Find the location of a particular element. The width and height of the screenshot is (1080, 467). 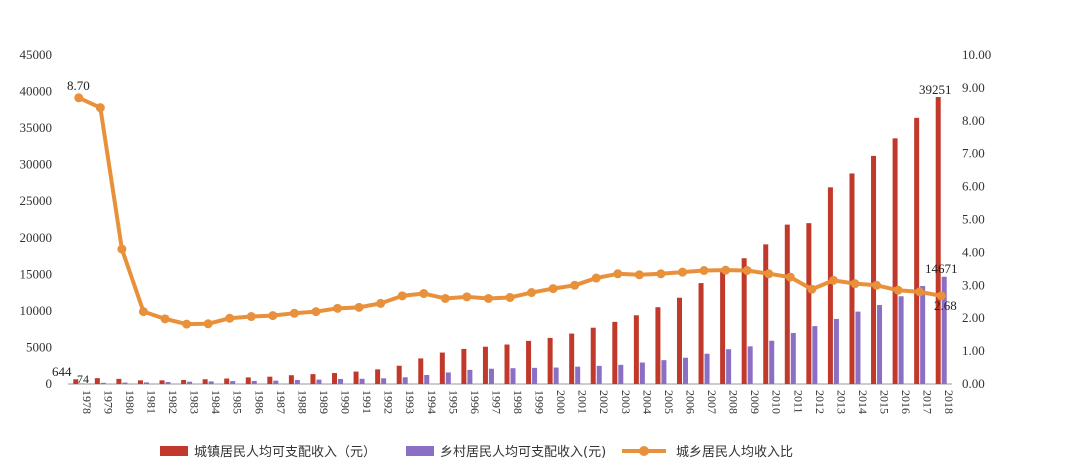

x-tick-label: 1988 is located at coordinates (302, 402).